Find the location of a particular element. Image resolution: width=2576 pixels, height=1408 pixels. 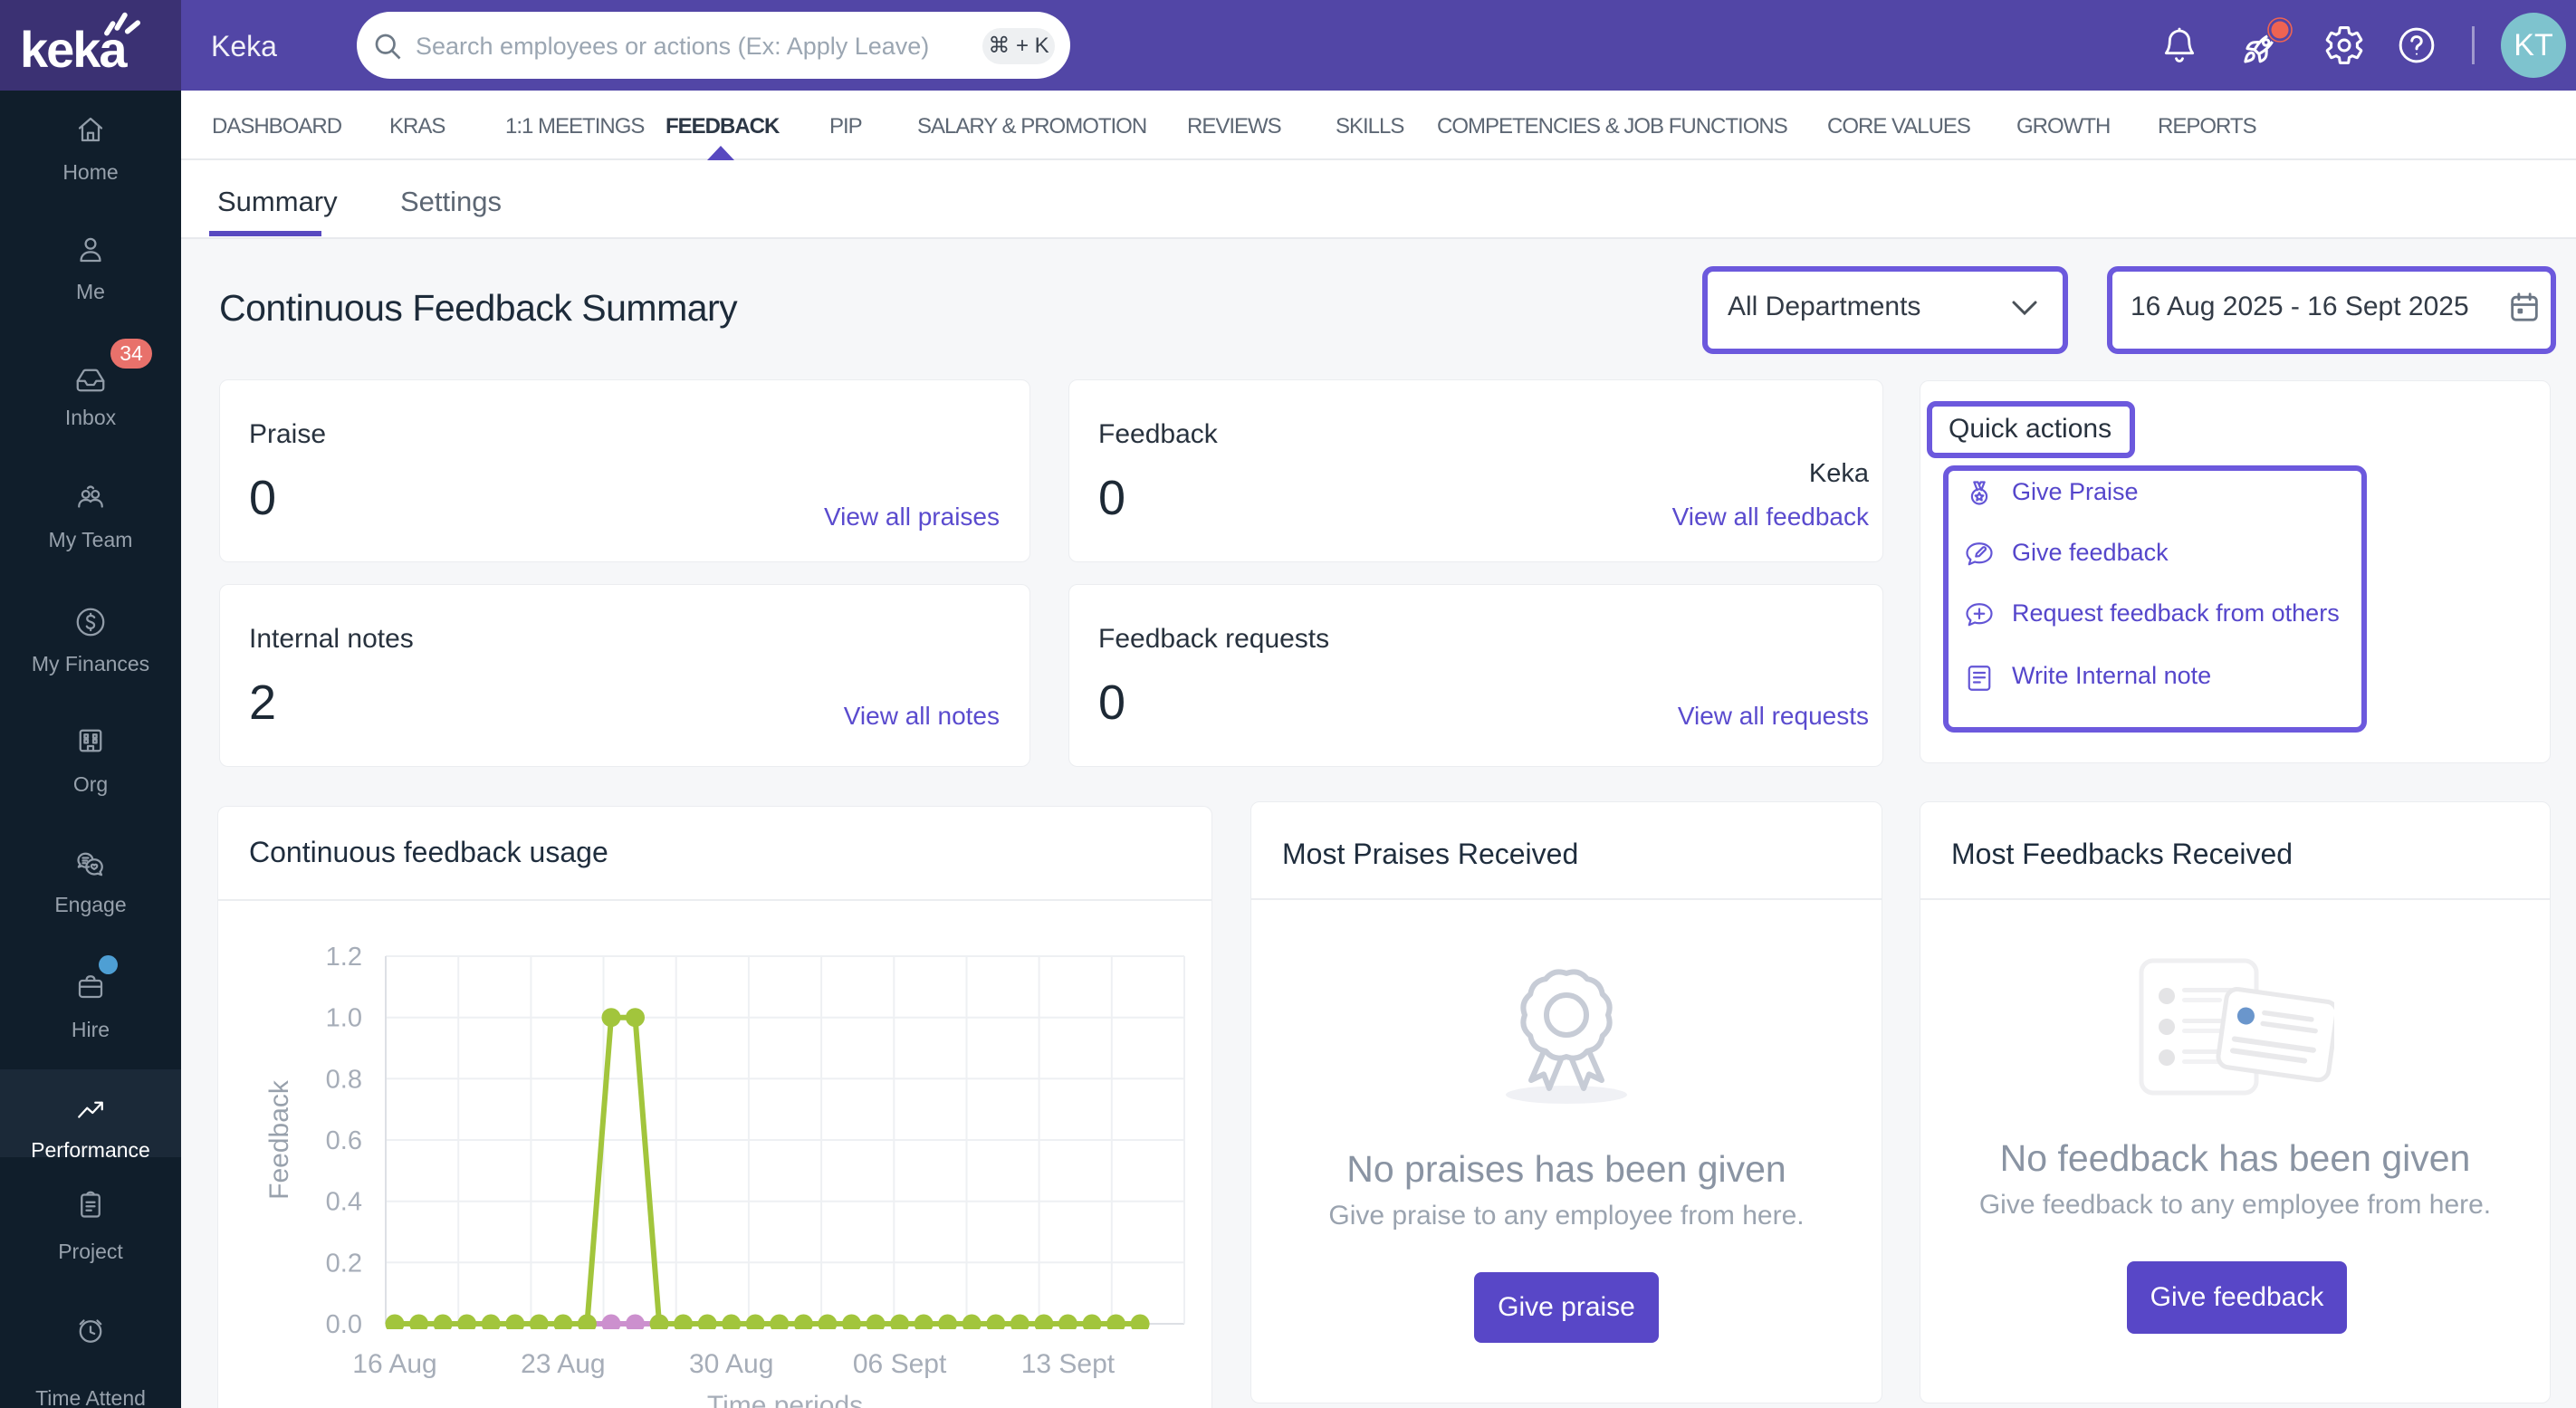

svg-text: 23 Aug is located at coordinates (563, 1364).